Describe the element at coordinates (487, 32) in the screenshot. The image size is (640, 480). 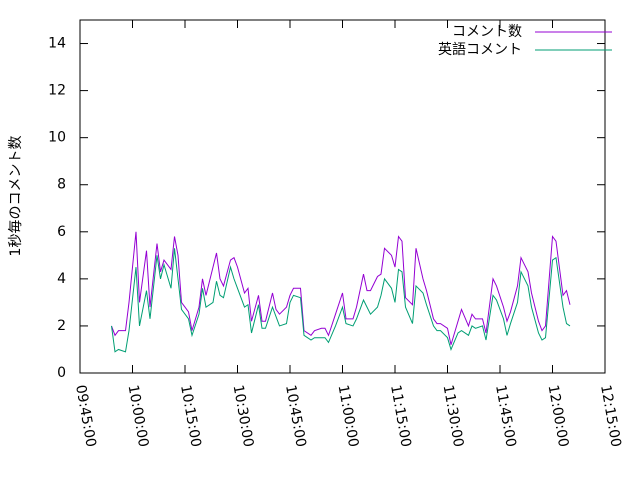
I see `legend-label: コメント数` at that location.